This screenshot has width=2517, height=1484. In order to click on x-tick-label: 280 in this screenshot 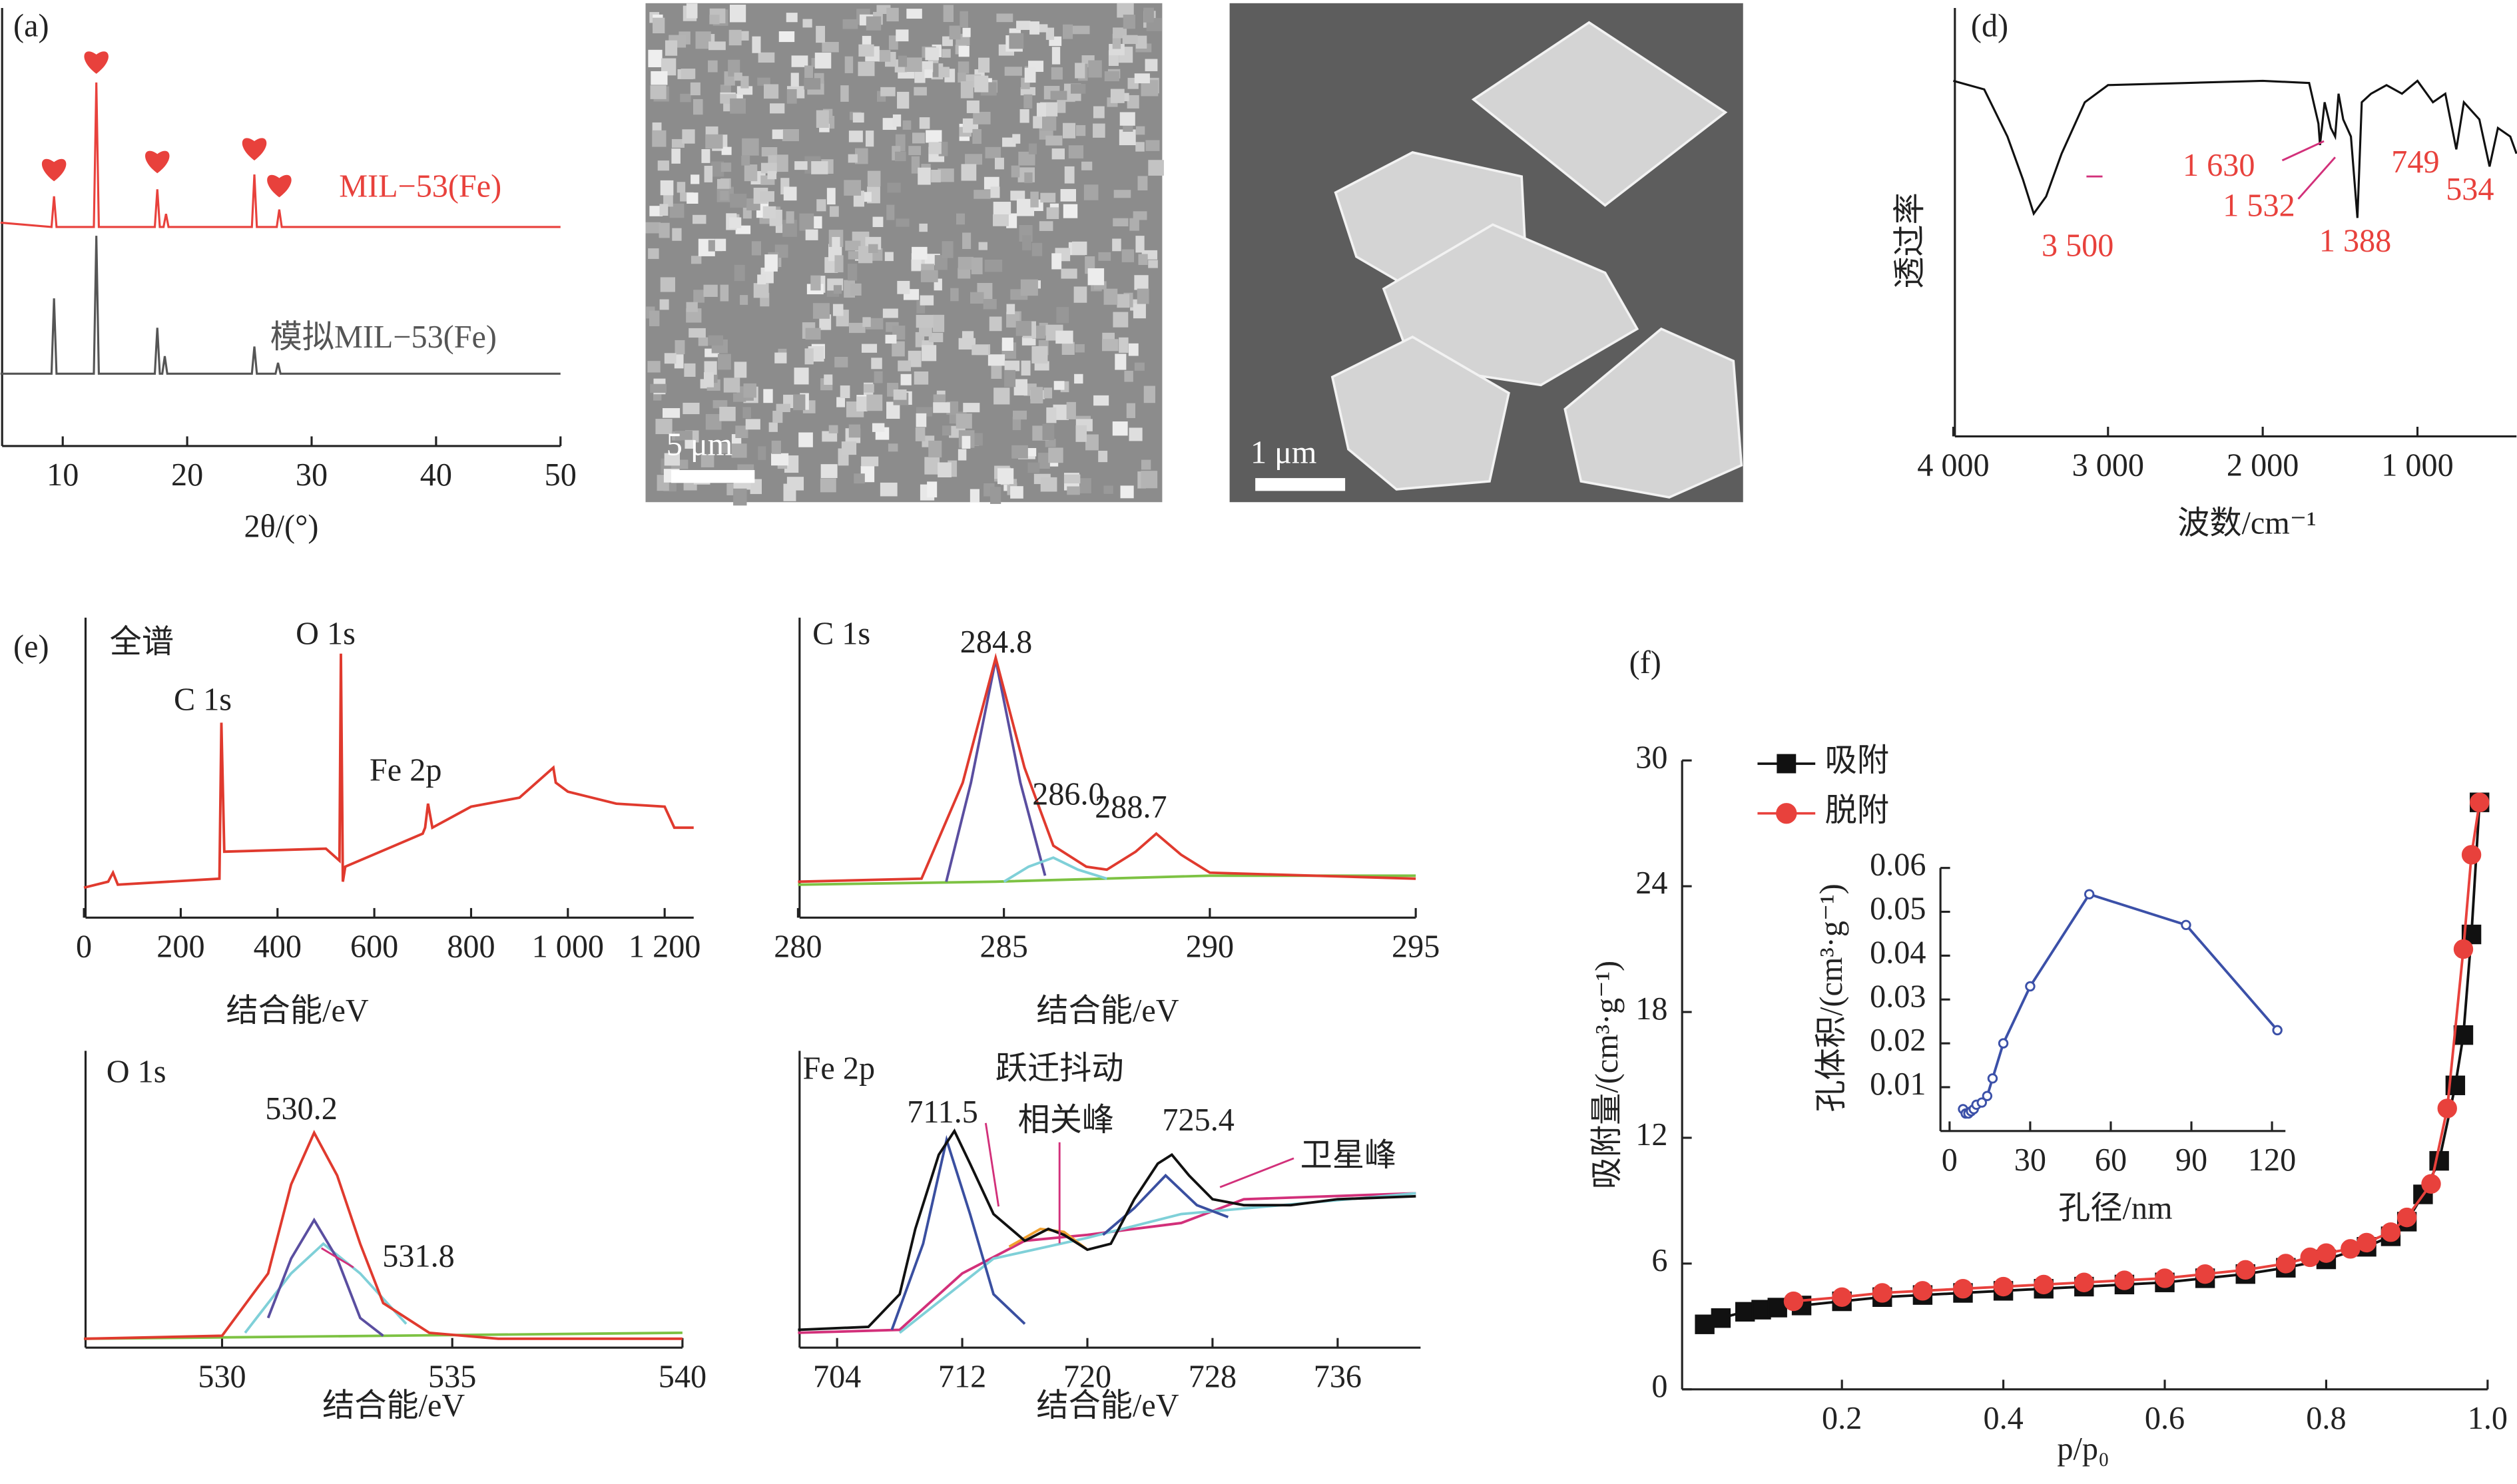, I will do `click(798, 947)`.